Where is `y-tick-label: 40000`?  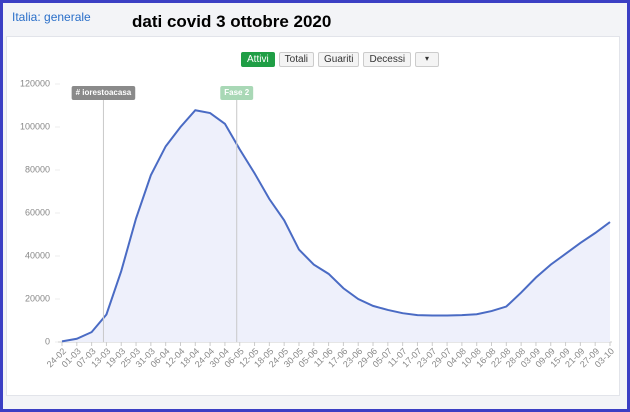 y-tick-label: 40000 is located at coordinates (37, 255).